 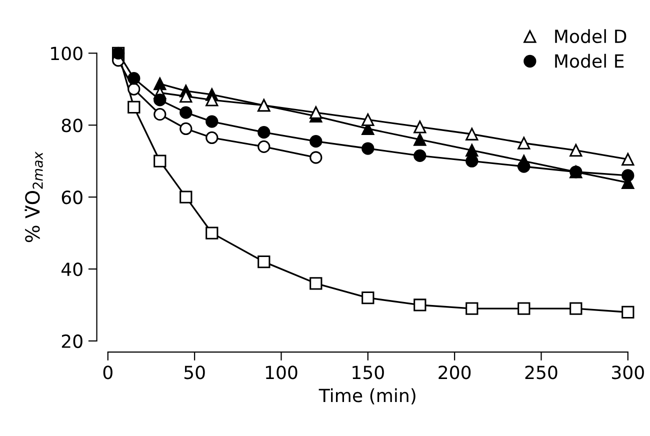 I want to click on y-tick-label: 100, so click(x=66, y=53).